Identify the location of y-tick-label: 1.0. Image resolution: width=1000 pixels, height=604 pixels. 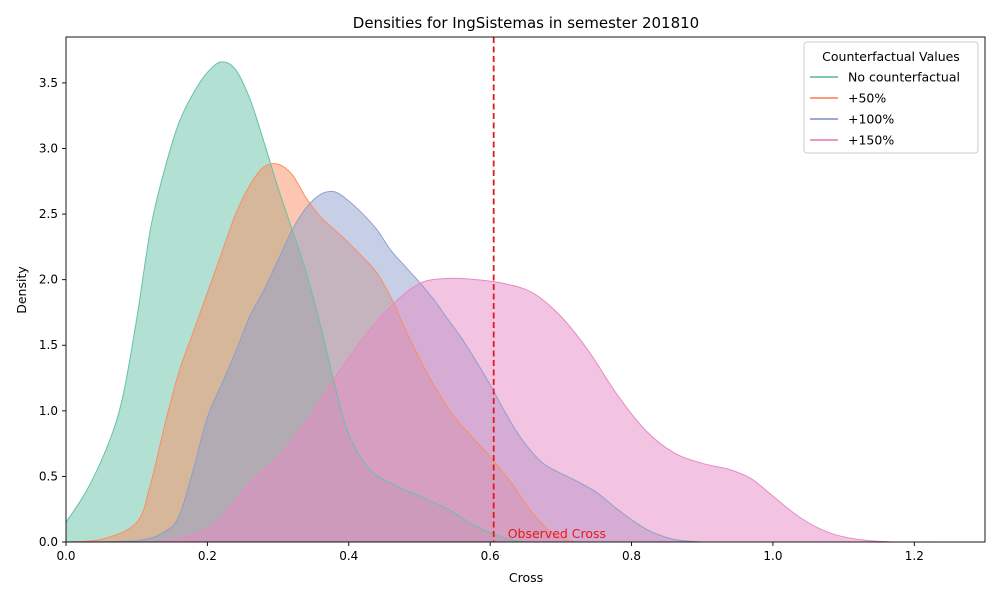
(48, 411).